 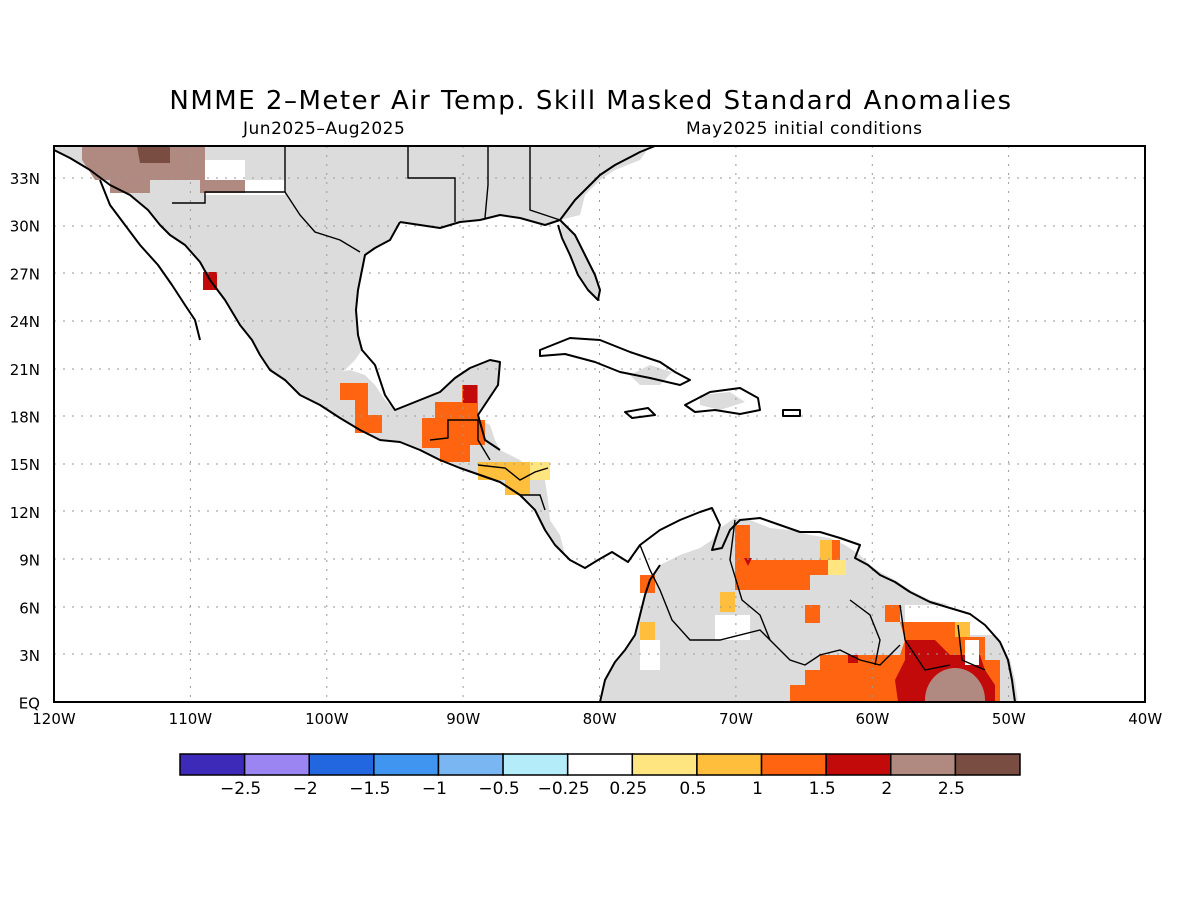 I want to click on lat-tick-label: 24N, so click(x=25, y=322).